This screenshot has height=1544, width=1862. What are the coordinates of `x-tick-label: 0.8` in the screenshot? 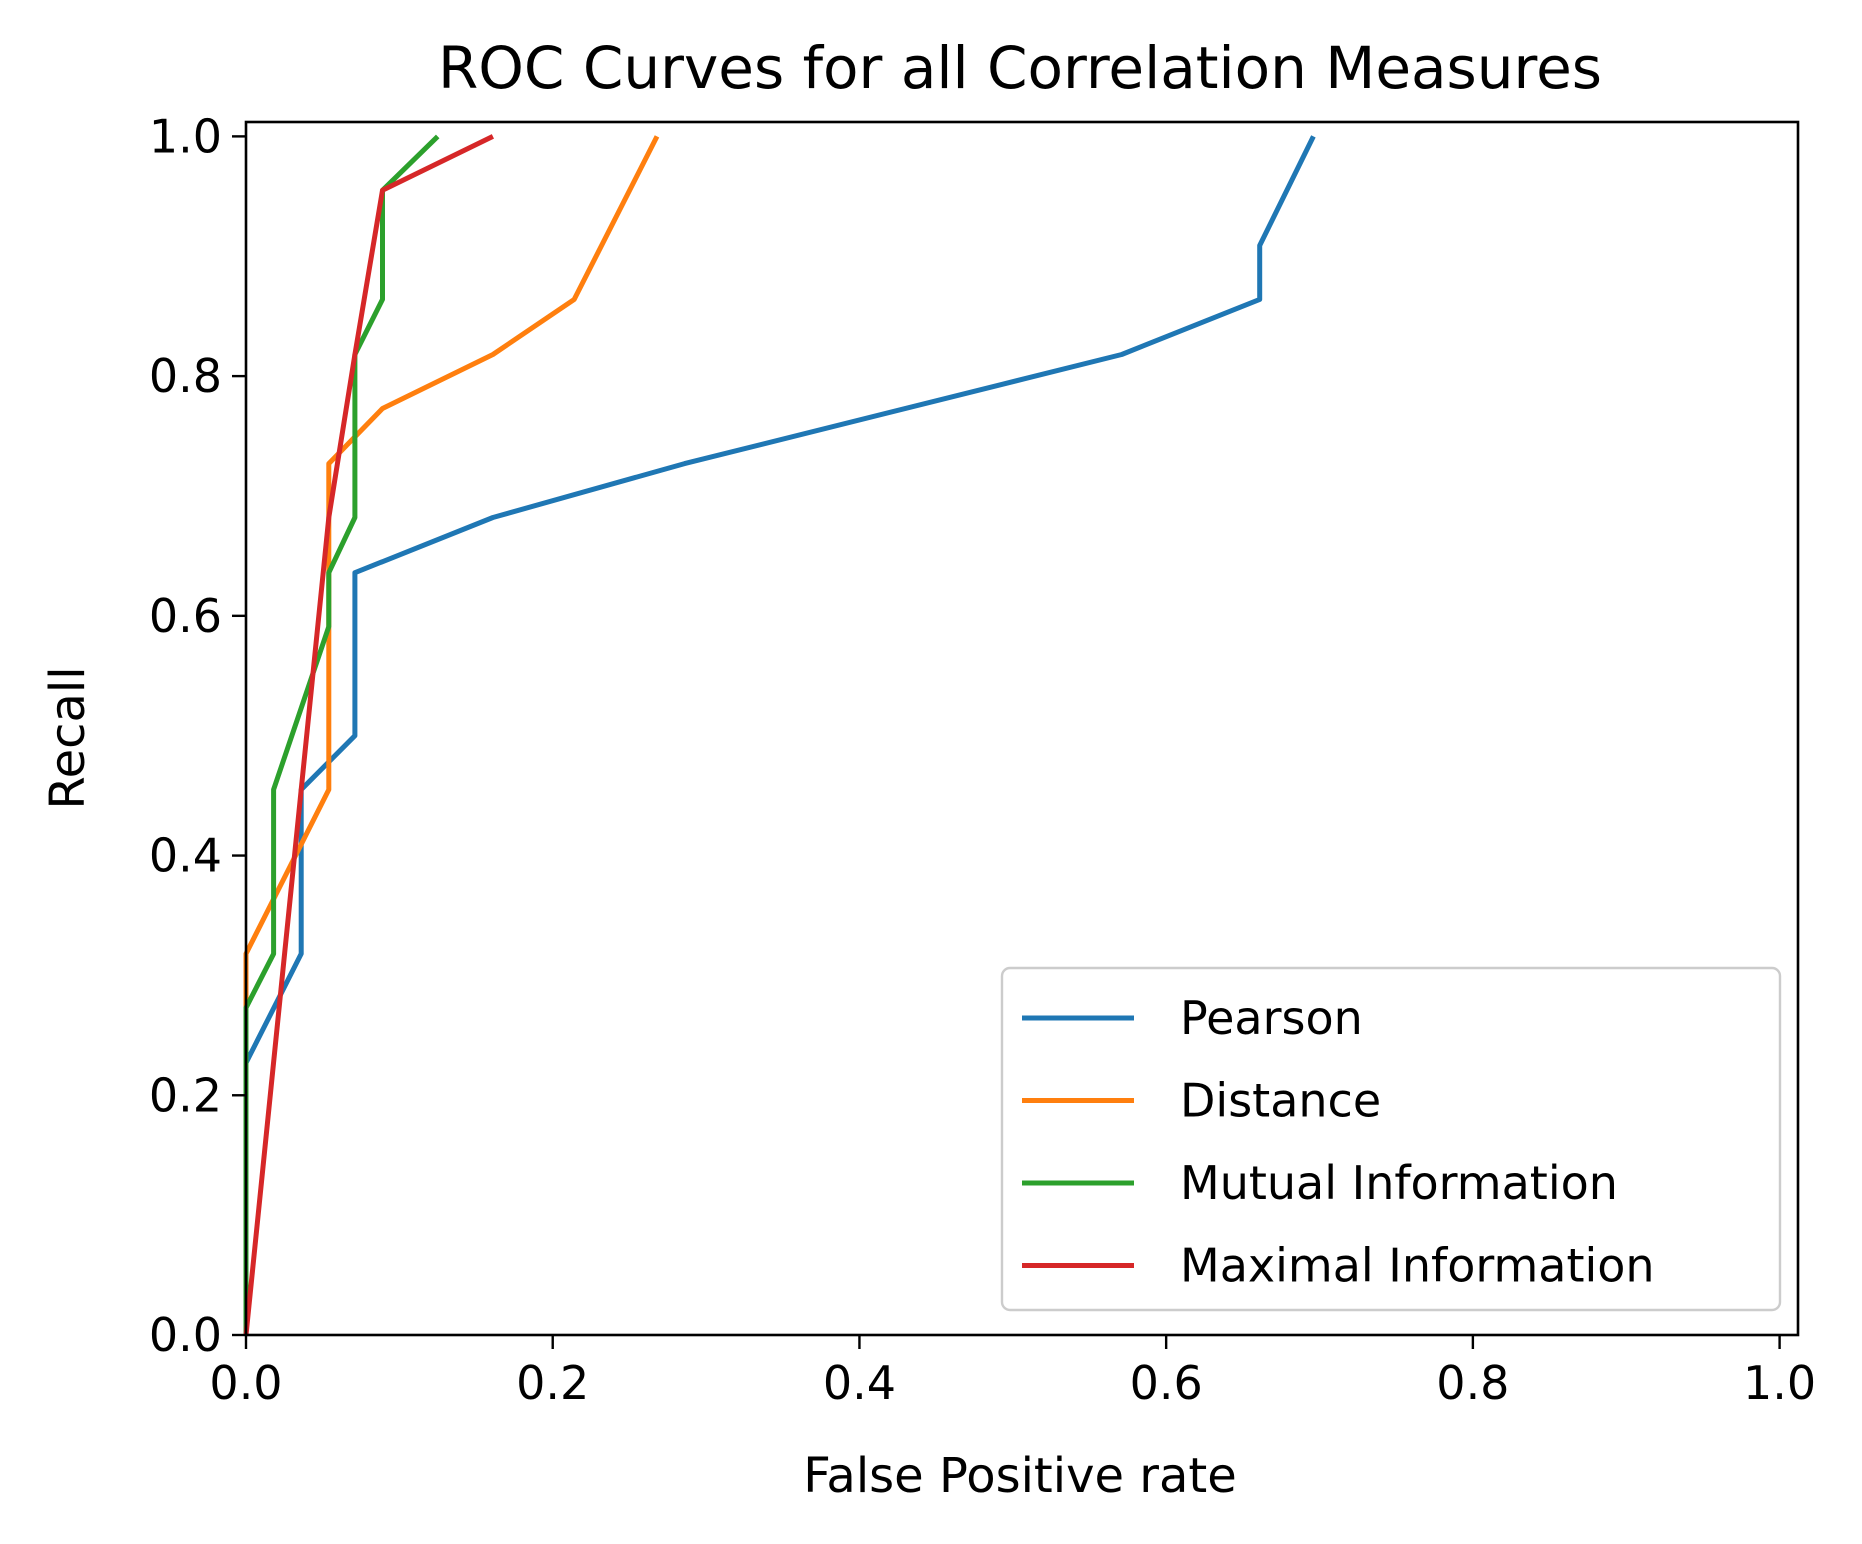 It's located at (1472, 1383).